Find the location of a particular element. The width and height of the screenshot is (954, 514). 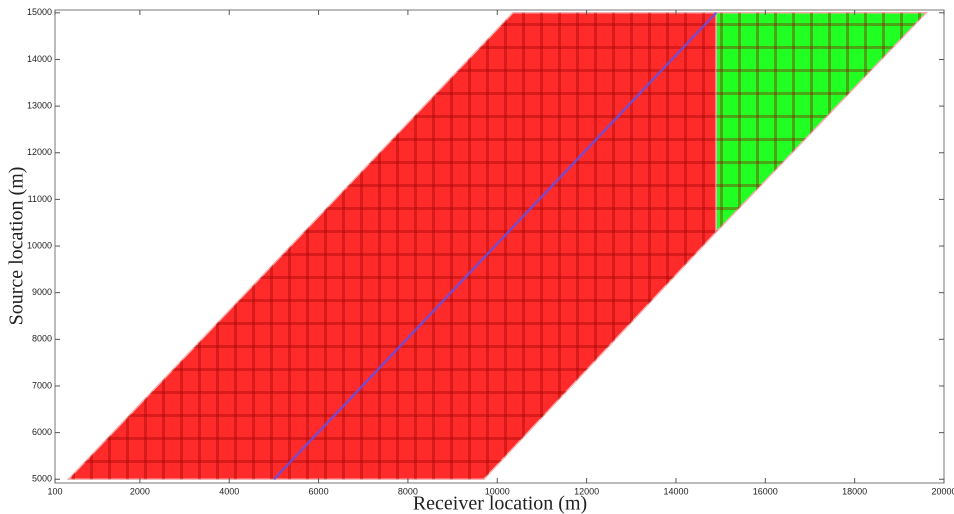

y-tick-label: 15000 is located at coordinates (39, 12).